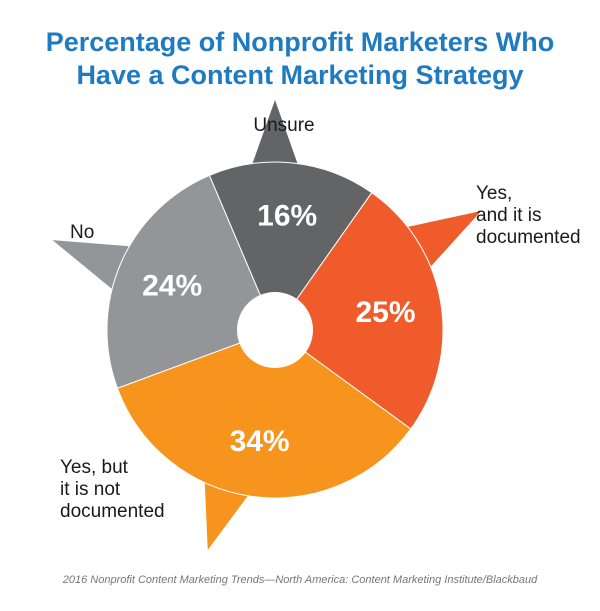 The height and width of the screenshot is (611, 600). Describe the element at coordinates (260, 441) in the screenshot. I see `slice-value-label-yes-but-it-is-not-documented: 34%` at that location.